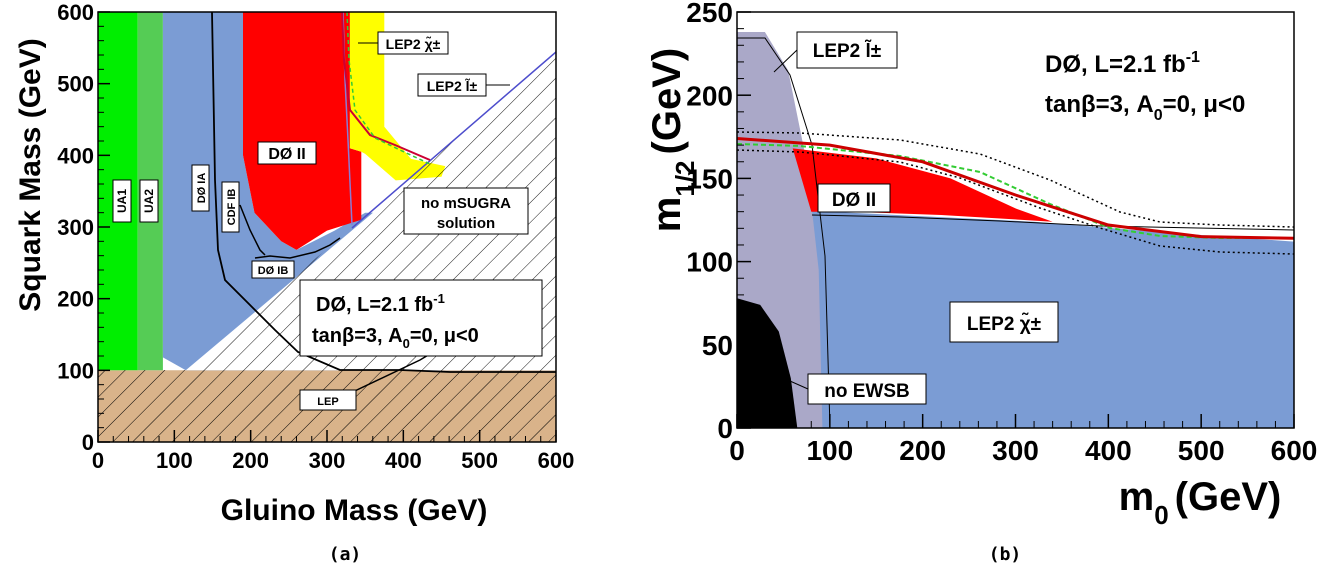  I want to click on no-ewsb-text: no EWSB, so click(867, 391).